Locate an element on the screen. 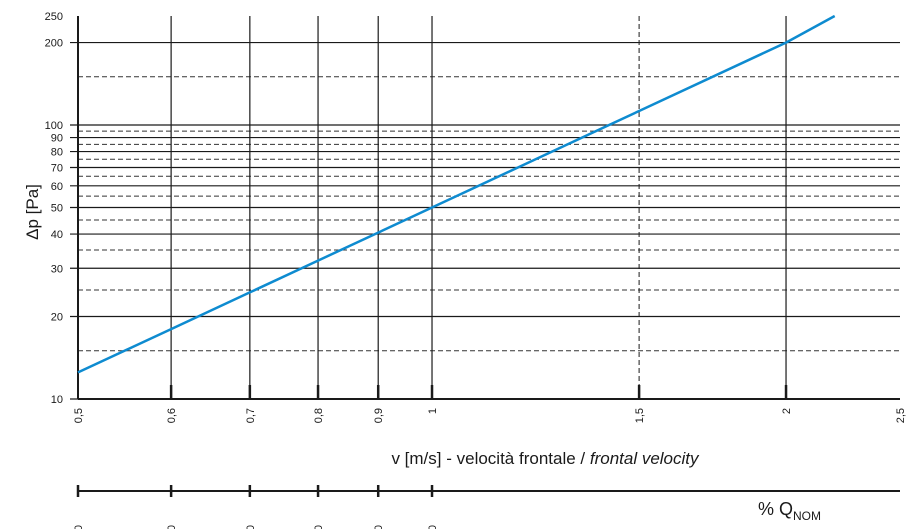 This screenshot has width=911, height=529. q-tick-label: 100 is located at coordinates (433, 527).